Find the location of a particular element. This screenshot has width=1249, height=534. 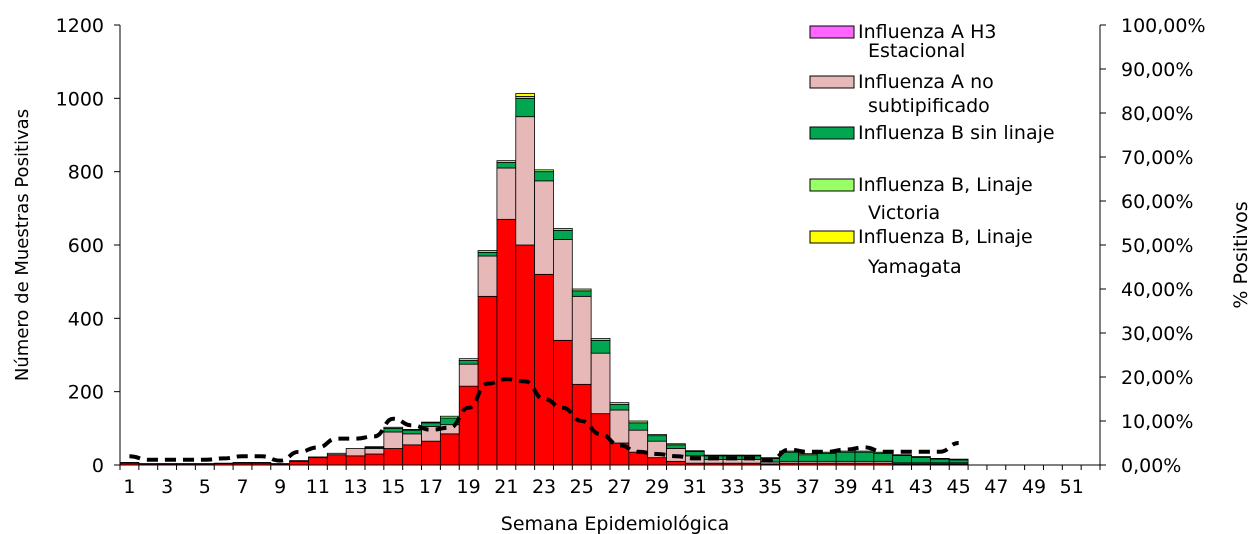

y2-tick-label: 20,00% is located at coordinates (1157, 378).